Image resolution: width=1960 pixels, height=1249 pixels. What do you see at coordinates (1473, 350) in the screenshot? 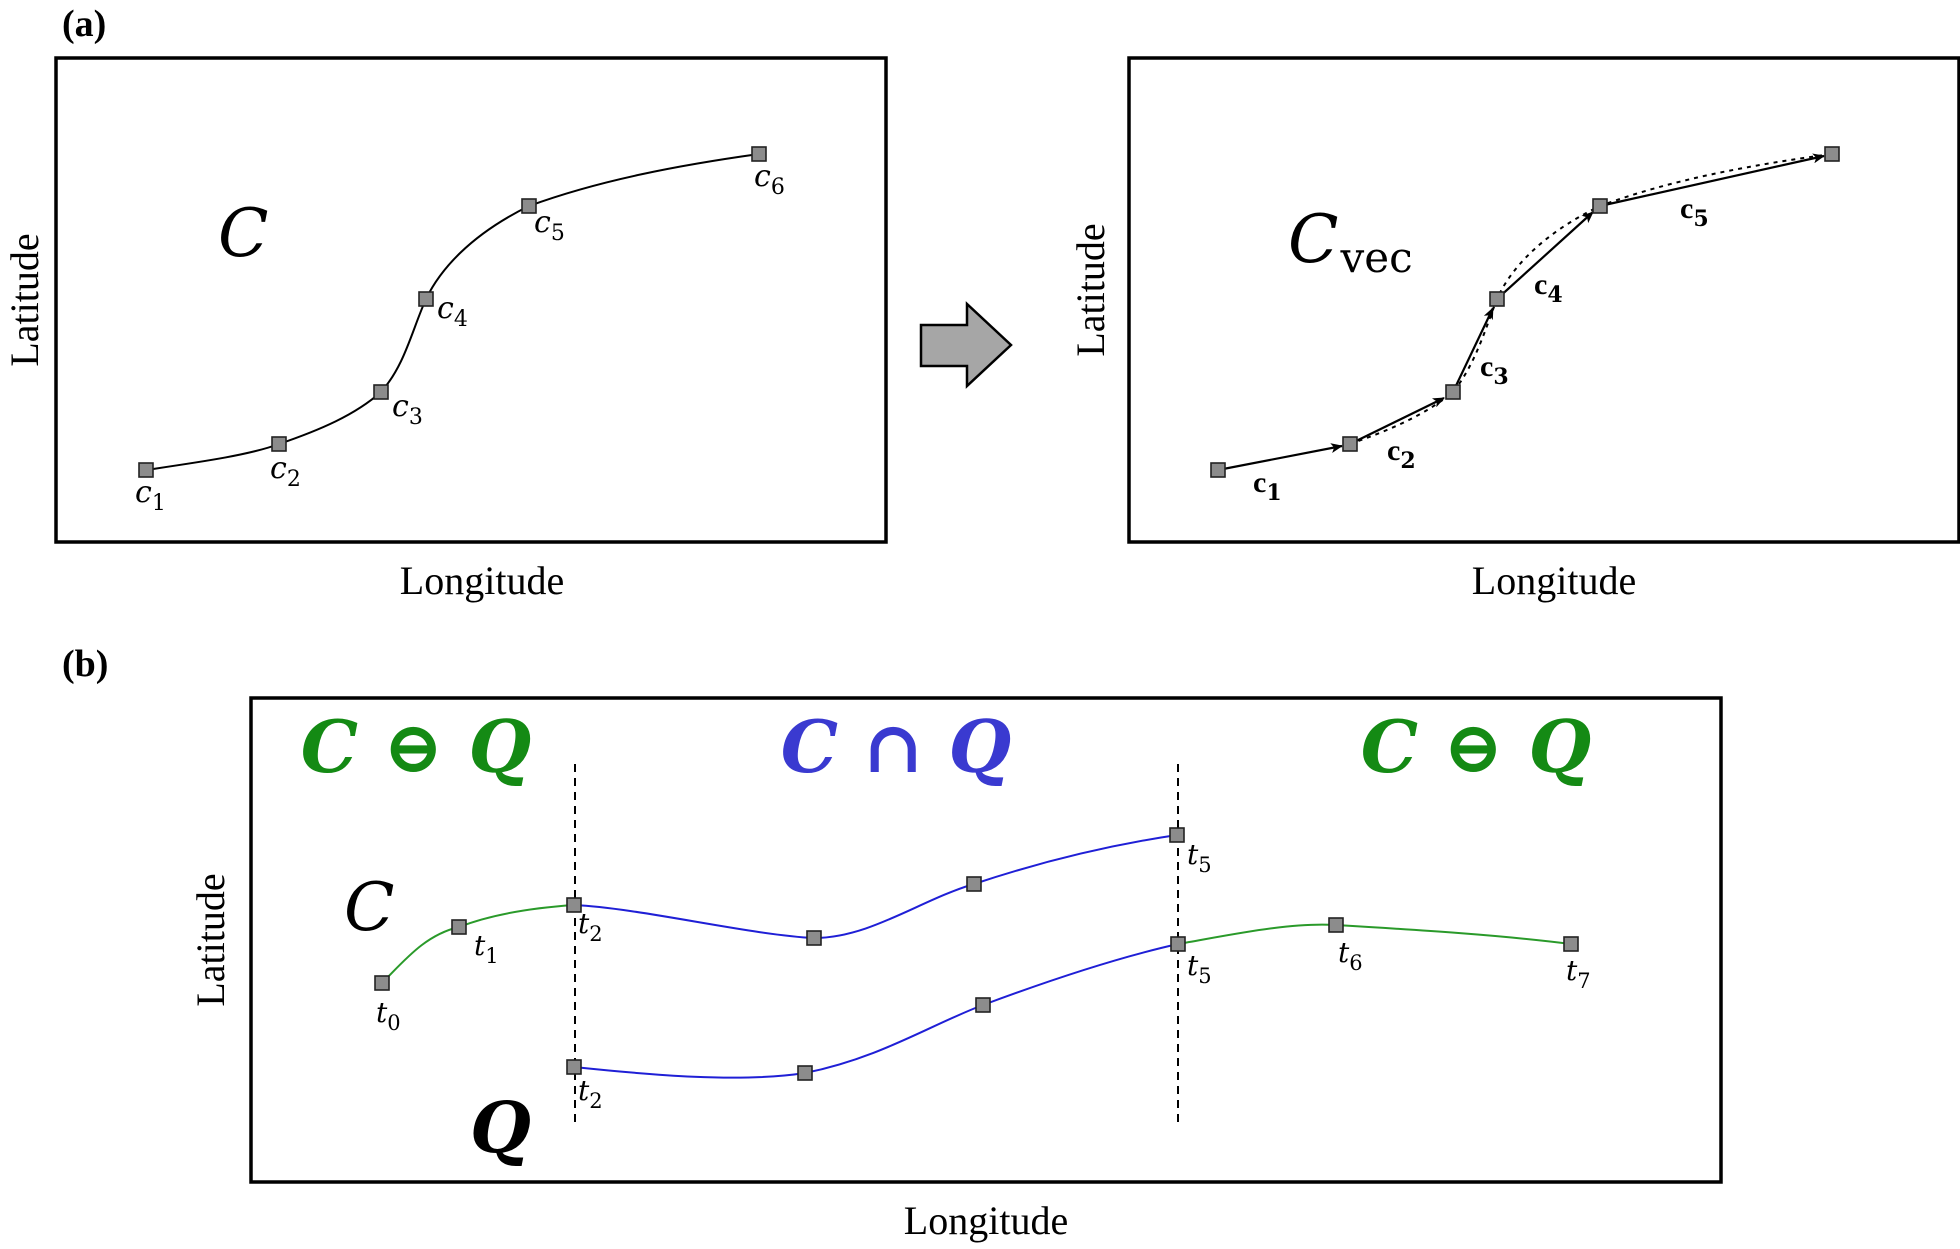
I see `vector-c3` at bounding box center [1473, 350].